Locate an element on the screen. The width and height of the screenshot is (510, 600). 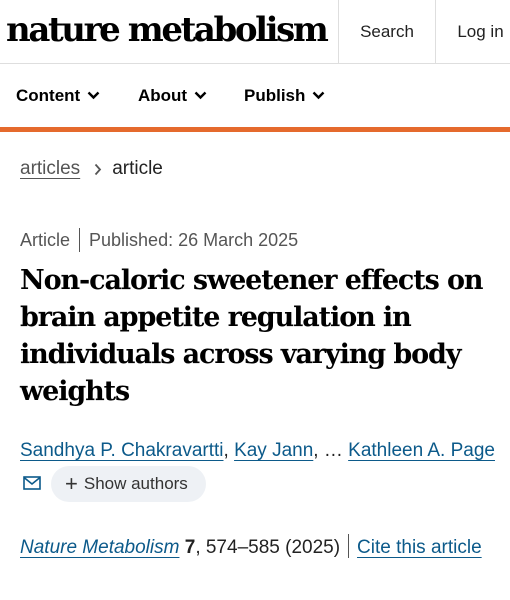
pages-year: , 574–585 (2025) is located at coordinates (268, 547).